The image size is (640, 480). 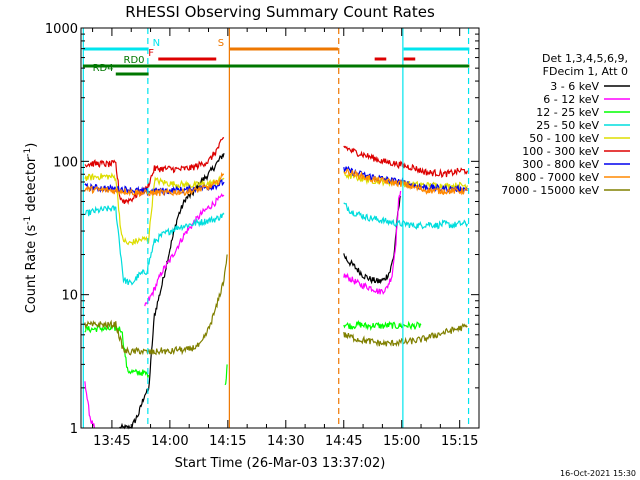 I want to click on x-tick-label-0: 13:45, so click(x=111, y=441).